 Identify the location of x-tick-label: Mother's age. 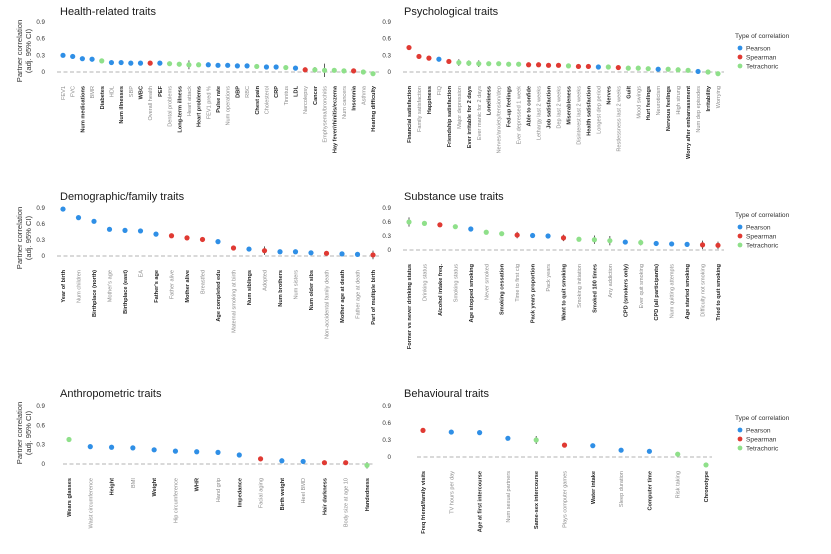
(111, 286).